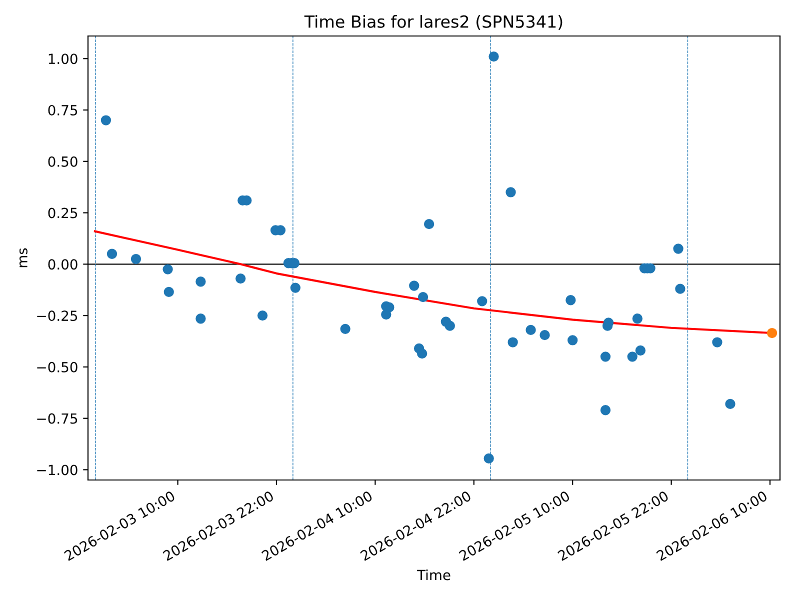 This screenshot has width=800, height=600. What do you see at coordinates (433, 22) in the screenshot?
I see `chart-title: Time Bias for lares2 (SPN5341)` at bounding box center [433, 22].